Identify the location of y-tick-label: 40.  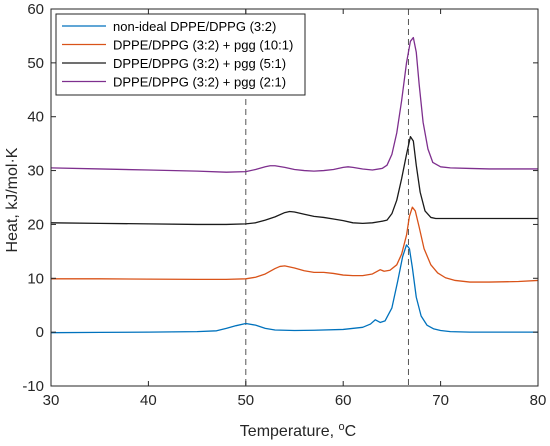
(35, 117).